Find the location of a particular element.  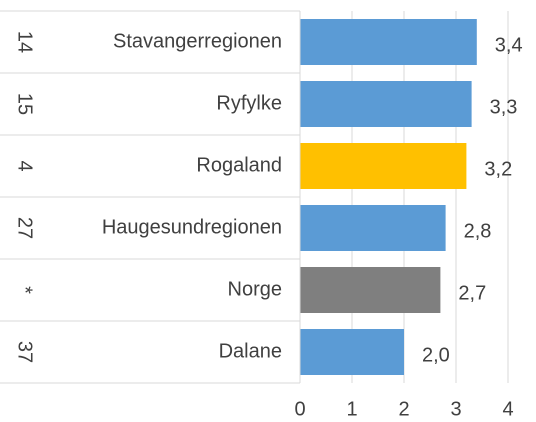

x-tick-label: 4 is located at coordinates (507, 409).